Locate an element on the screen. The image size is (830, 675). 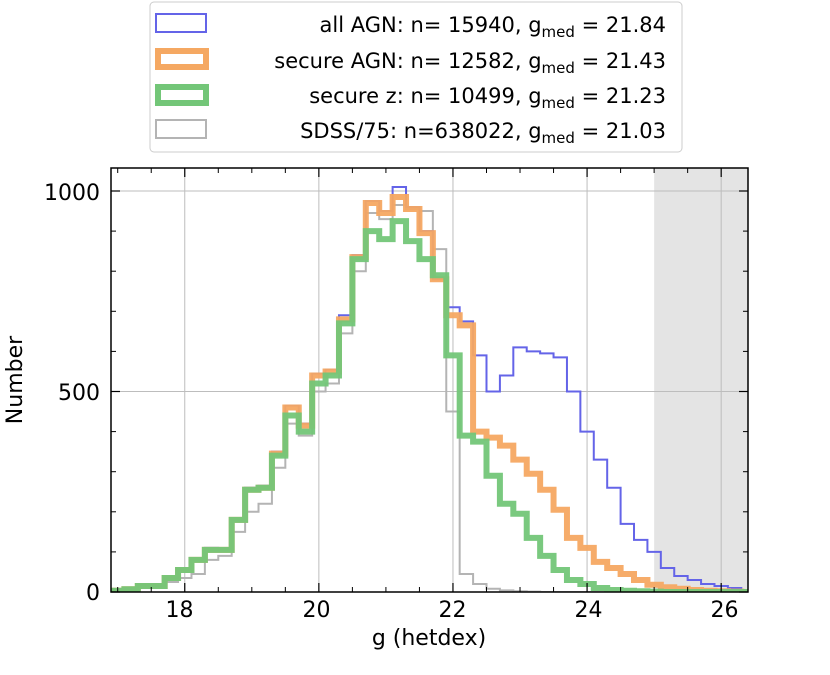
legend-entry-secure-agn: secure AGN: n= 12582, gmed = 21.43 is located at coordinates (410, 62).